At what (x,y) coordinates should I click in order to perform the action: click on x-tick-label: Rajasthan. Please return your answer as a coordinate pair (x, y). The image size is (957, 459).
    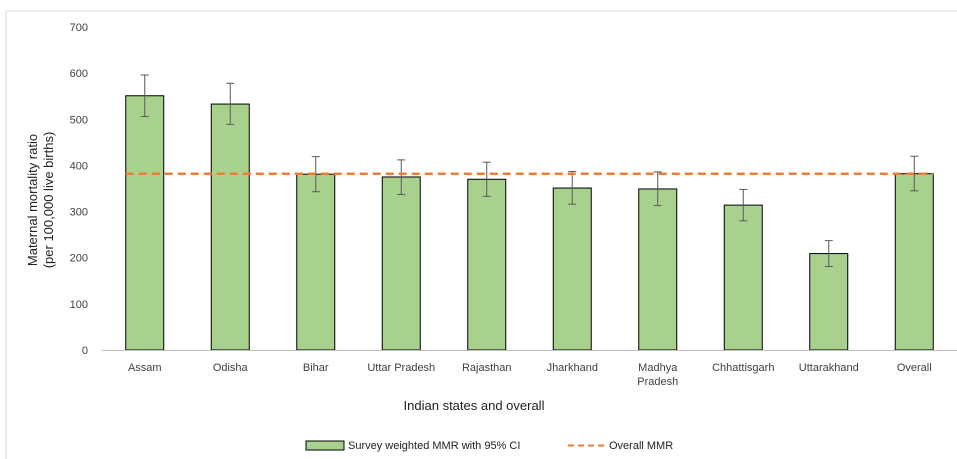
    Looking at the image, I should click on (487, 368).